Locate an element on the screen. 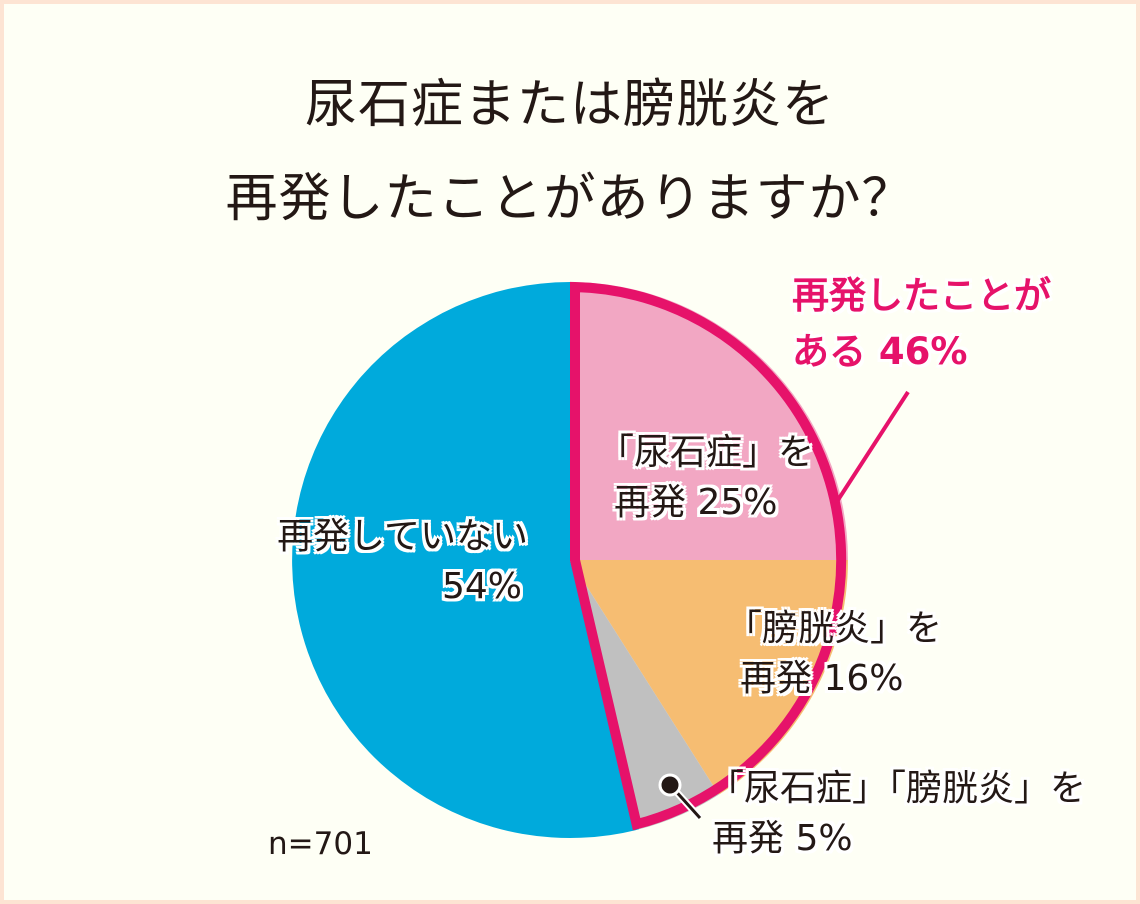  label-both: 「尿石症」「膀胱炎」を 再発 5% is located at coordinates (897, 814).